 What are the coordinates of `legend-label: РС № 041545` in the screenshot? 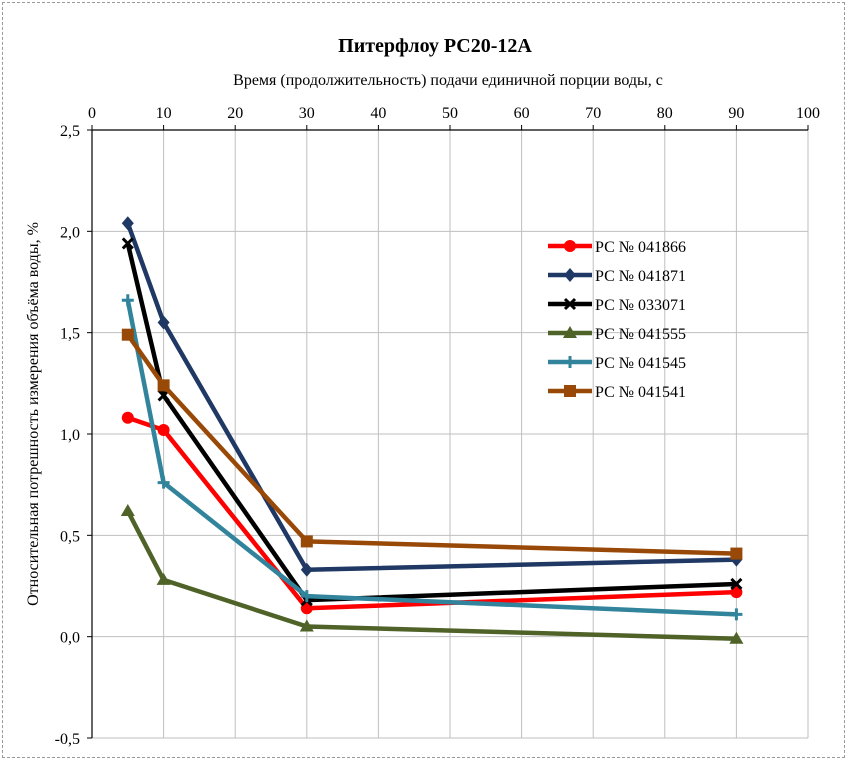 It's located at (640, 363).